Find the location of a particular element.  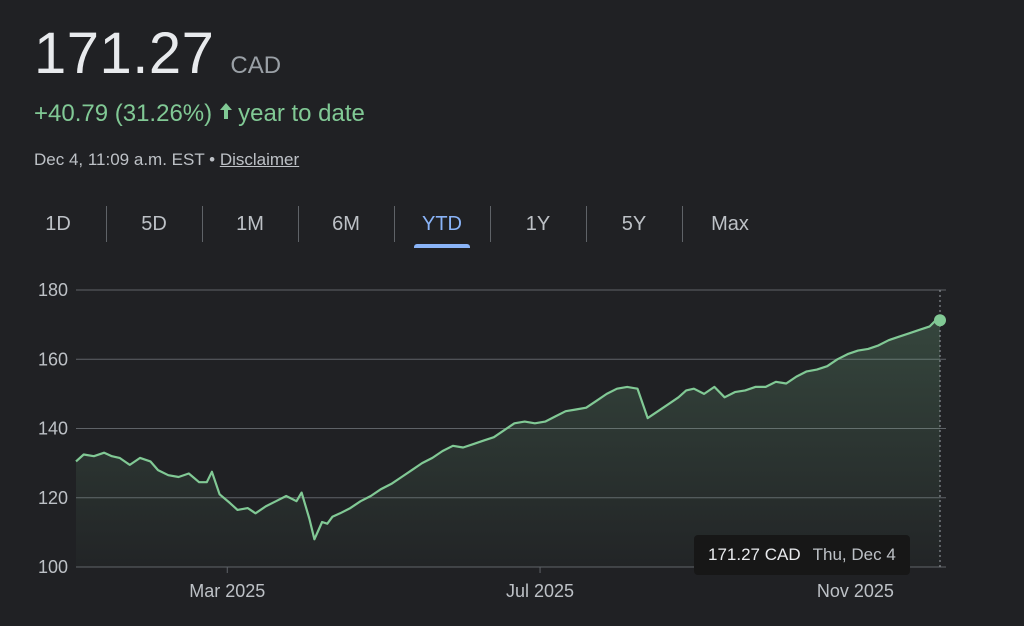

y-tick-label: 140 is located at coordinates (53, 429).